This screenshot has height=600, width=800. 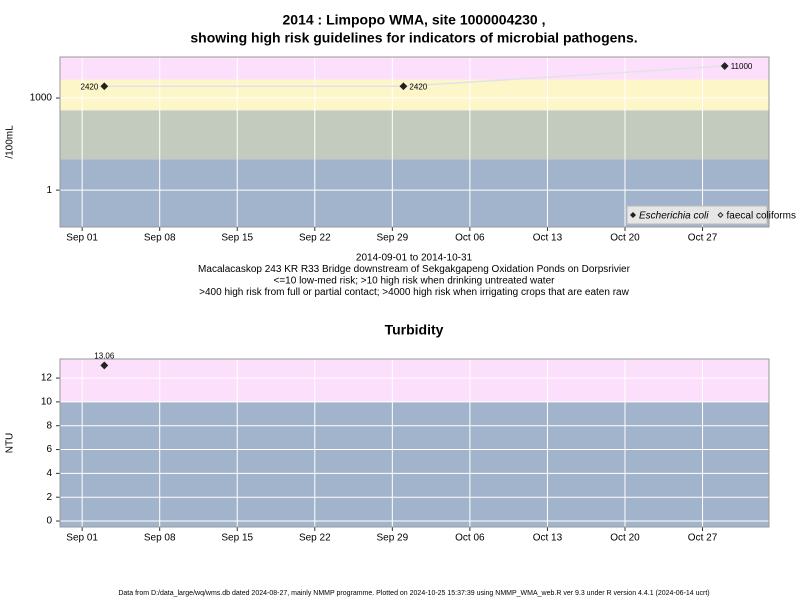 I want to click on y-axis-label: NTU, so click(x=10, y=443).